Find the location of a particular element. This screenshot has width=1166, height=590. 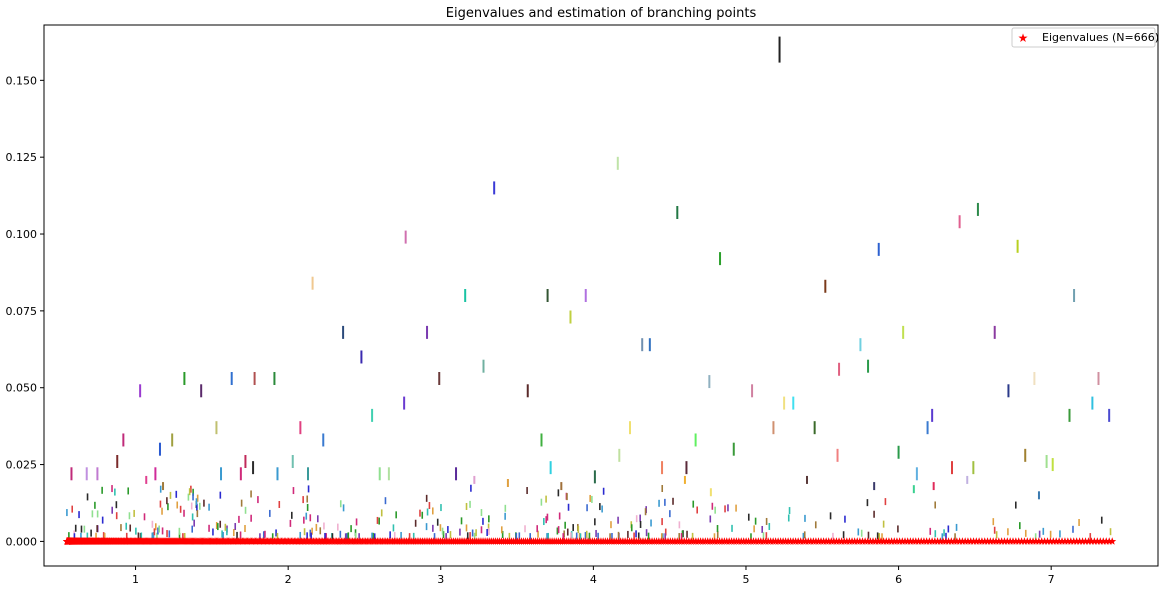

y-tick-label: 0.100 is located at coordinates (22, 234).